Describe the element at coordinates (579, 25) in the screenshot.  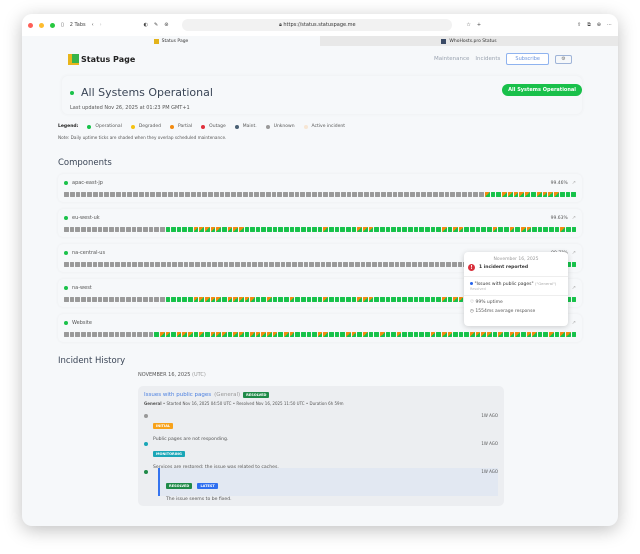
I see `share-icon: ⇪` at that location.